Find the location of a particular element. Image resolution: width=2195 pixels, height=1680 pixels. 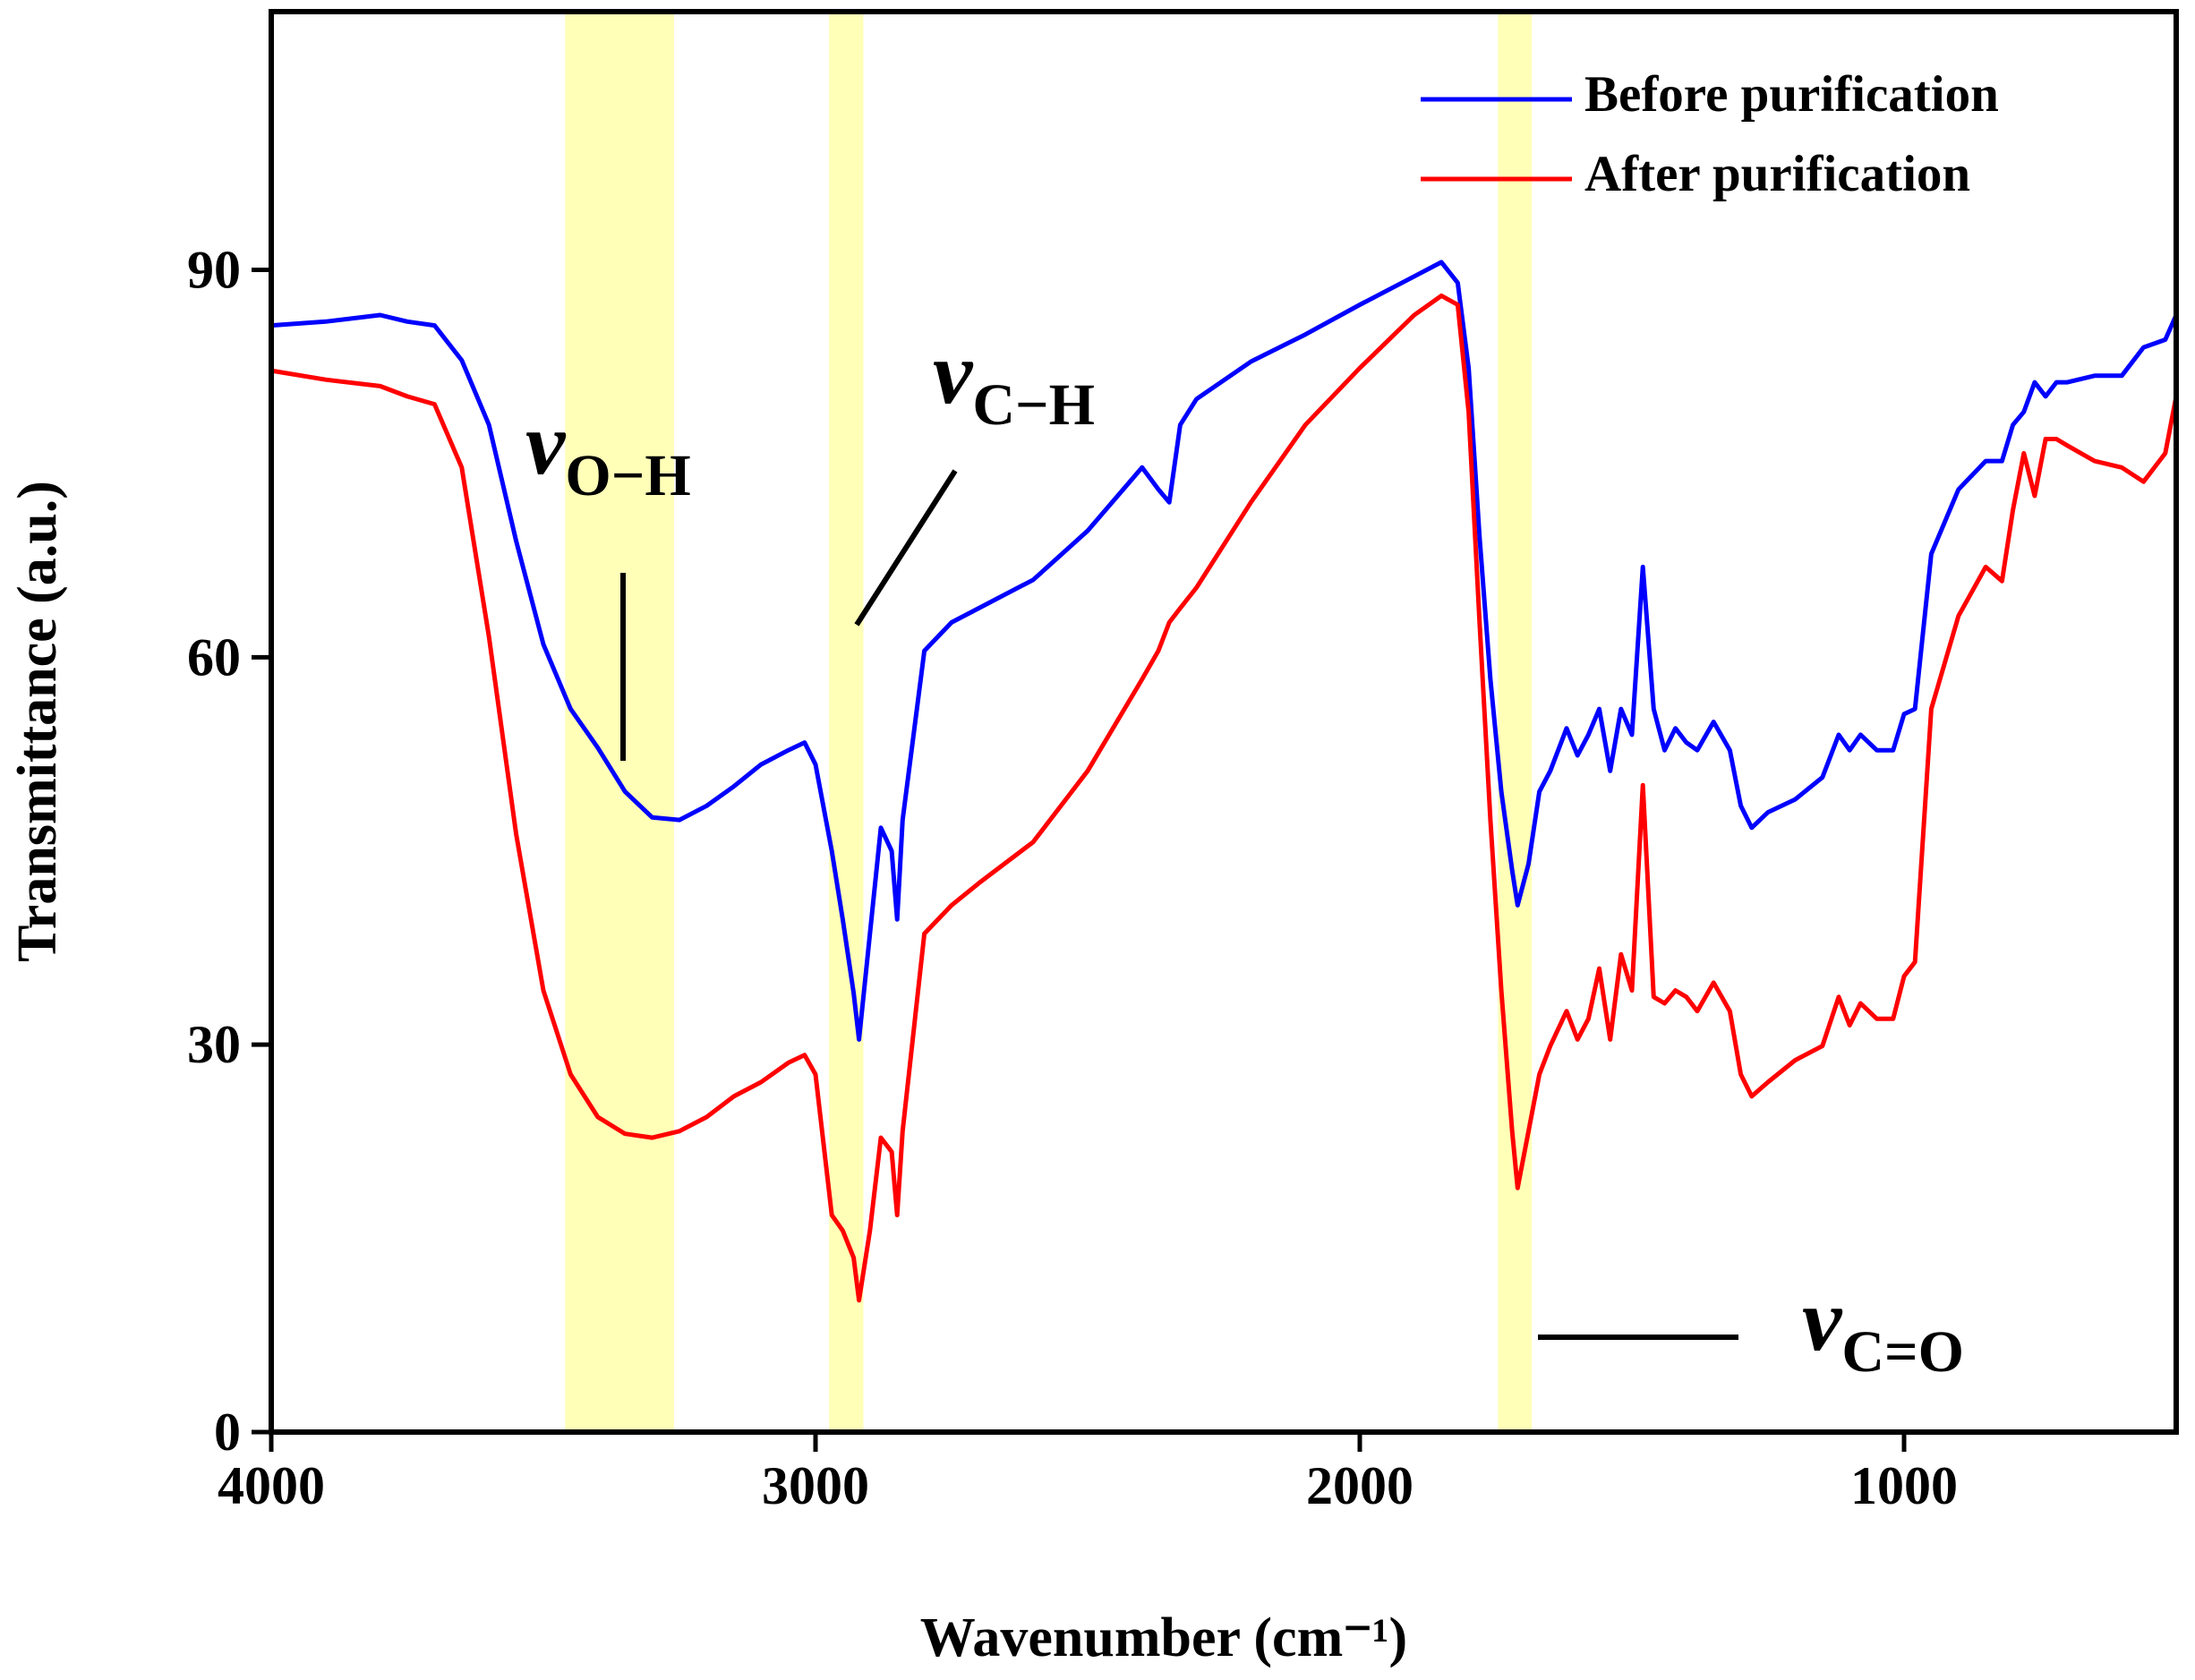

annotation: vC=O is located at coordinates (1883, 1327).